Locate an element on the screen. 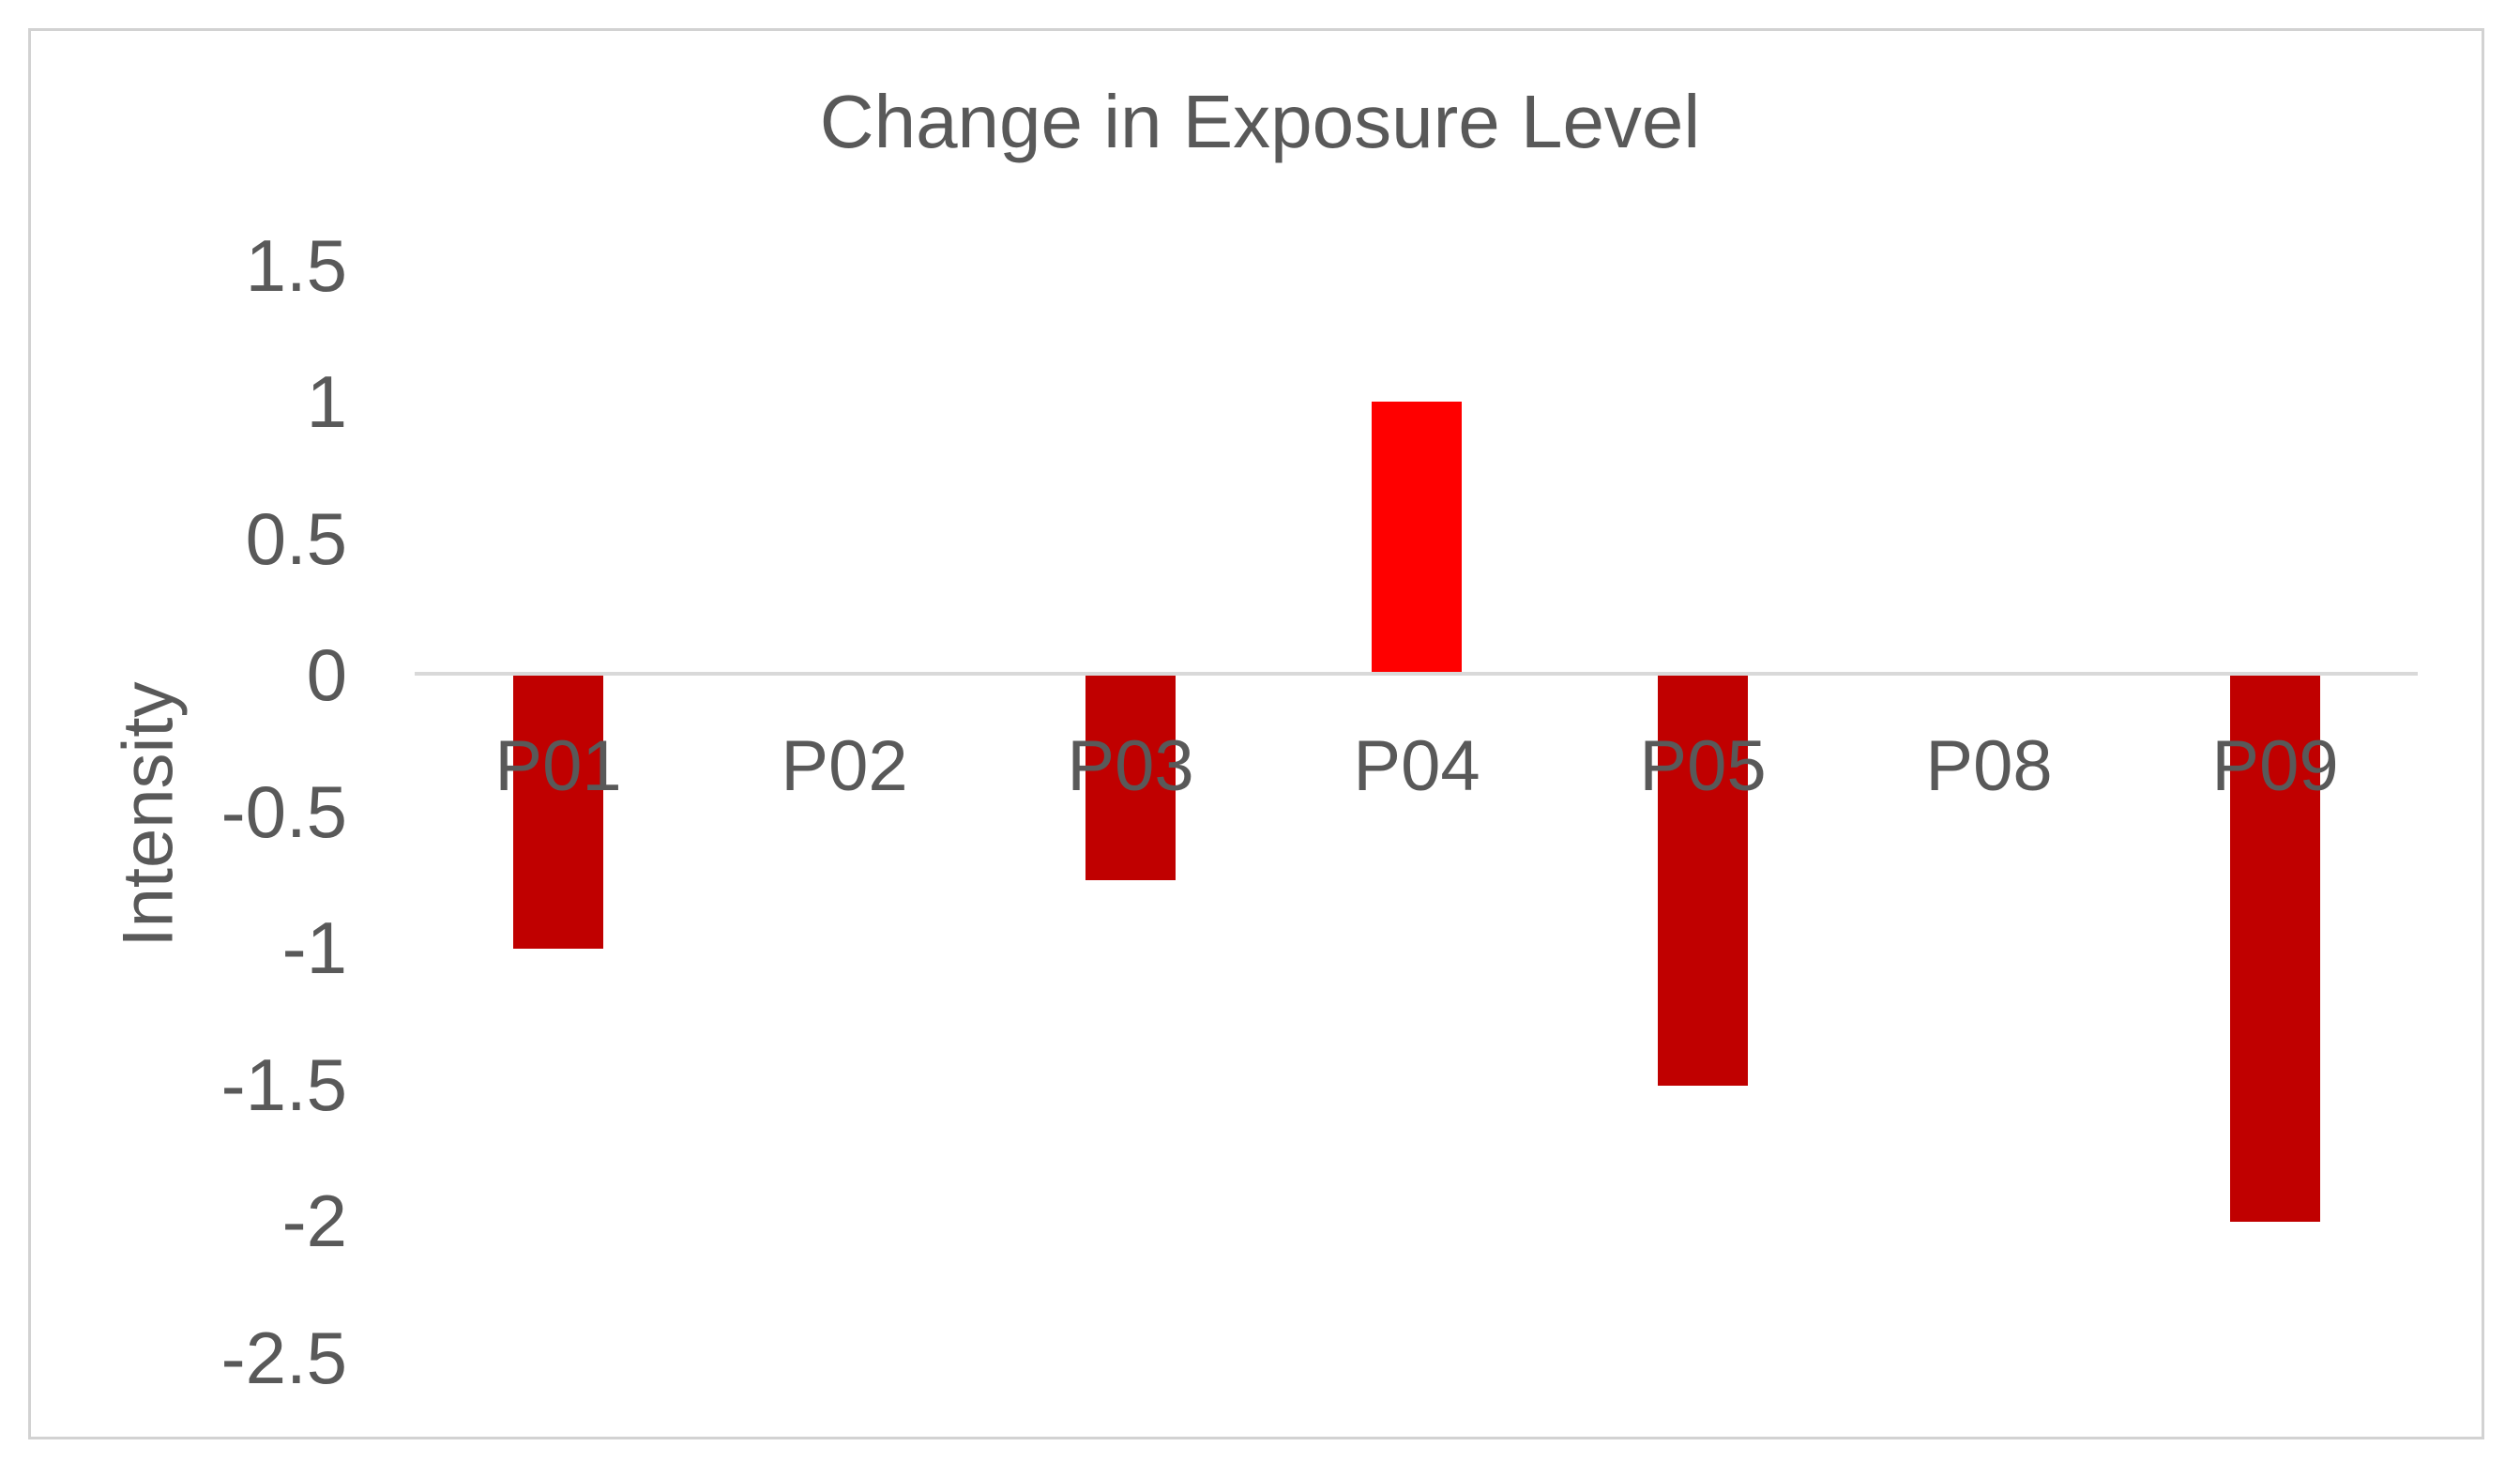 The height and width of the screenshot is (1477, 2520). bar-P04 is located at coordinates (1417, 537).